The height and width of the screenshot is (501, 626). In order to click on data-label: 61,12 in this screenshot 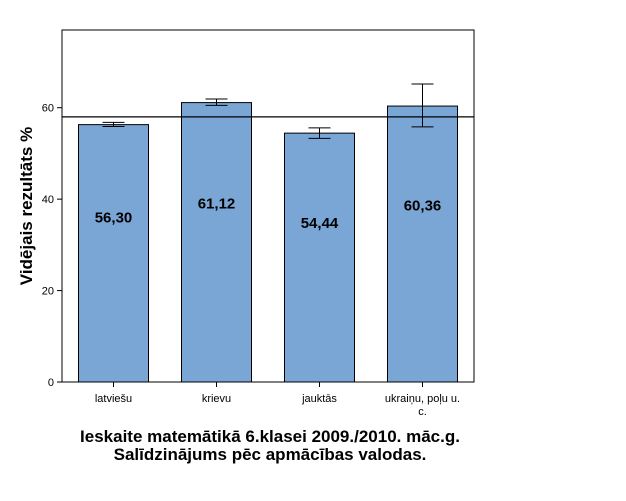, I will do `click(217, 203)`.